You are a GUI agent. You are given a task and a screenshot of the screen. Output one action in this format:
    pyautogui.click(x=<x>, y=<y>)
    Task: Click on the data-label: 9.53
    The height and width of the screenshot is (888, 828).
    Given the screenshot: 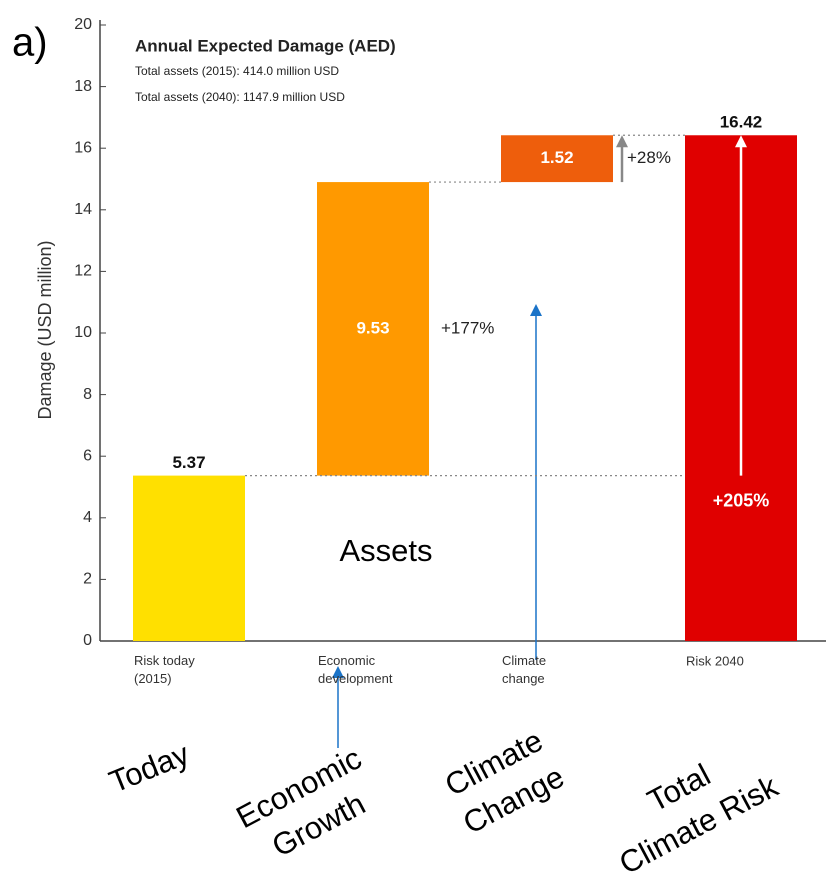 What is the action you would take?
    pyautogui.click(x=372, y=327)
    